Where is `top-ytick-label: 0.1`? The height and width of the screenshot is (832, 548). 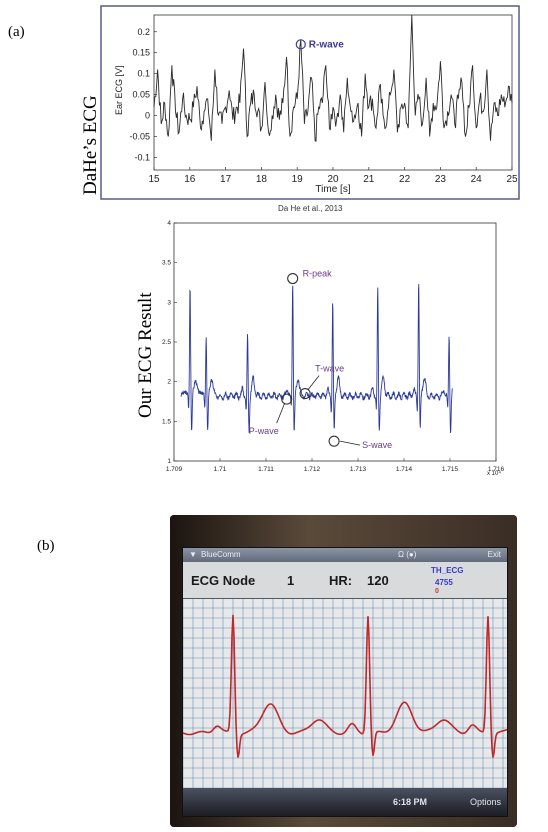 top-ytick-label: 0.1 is located at coordinates (143, 74).